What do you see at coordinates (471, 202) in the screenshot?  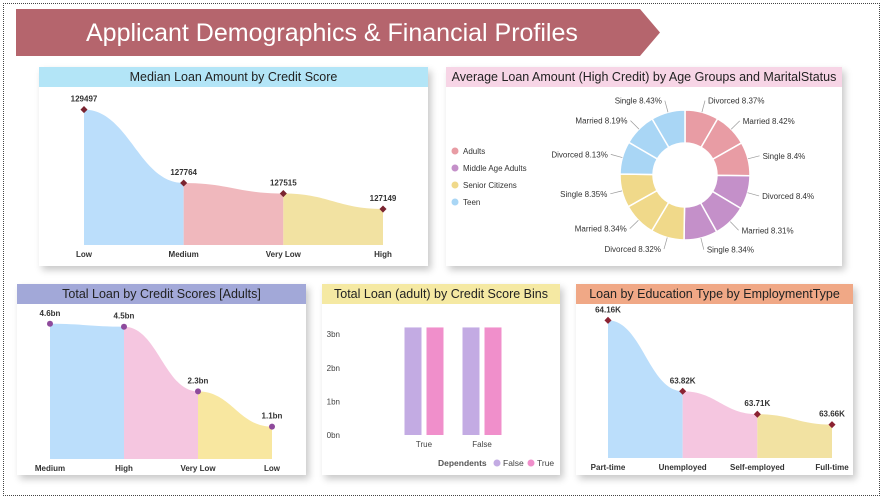 I see `legend-label: Teen` at bounding box center [471, 202].